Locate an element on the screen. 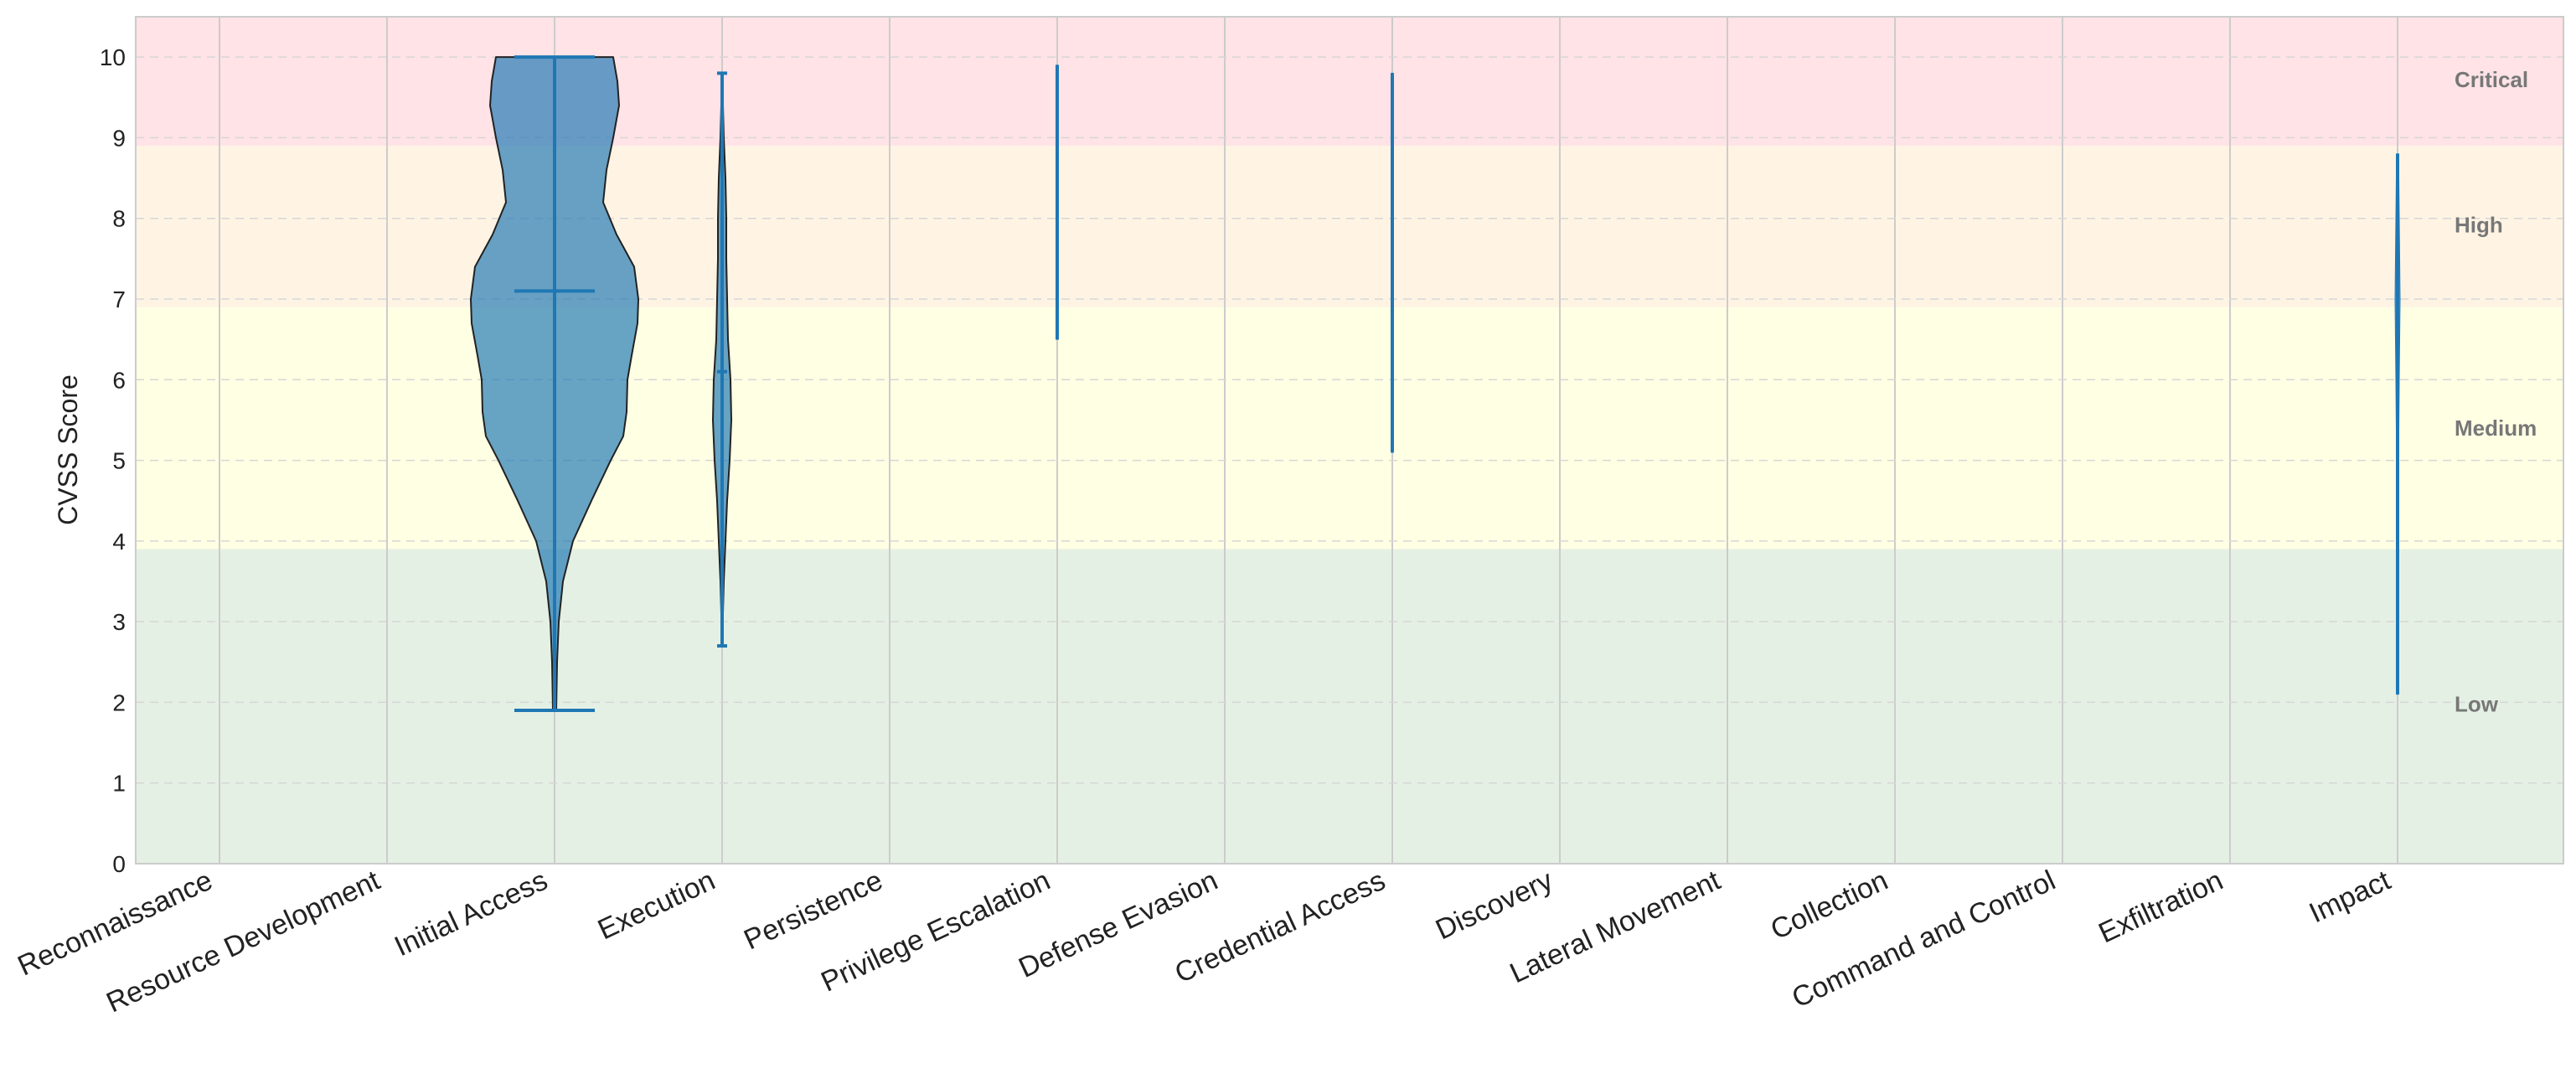 This screenshot has width=2576, height=1089. x-tick-label: Resource Development is located at coordinates (243, 941).